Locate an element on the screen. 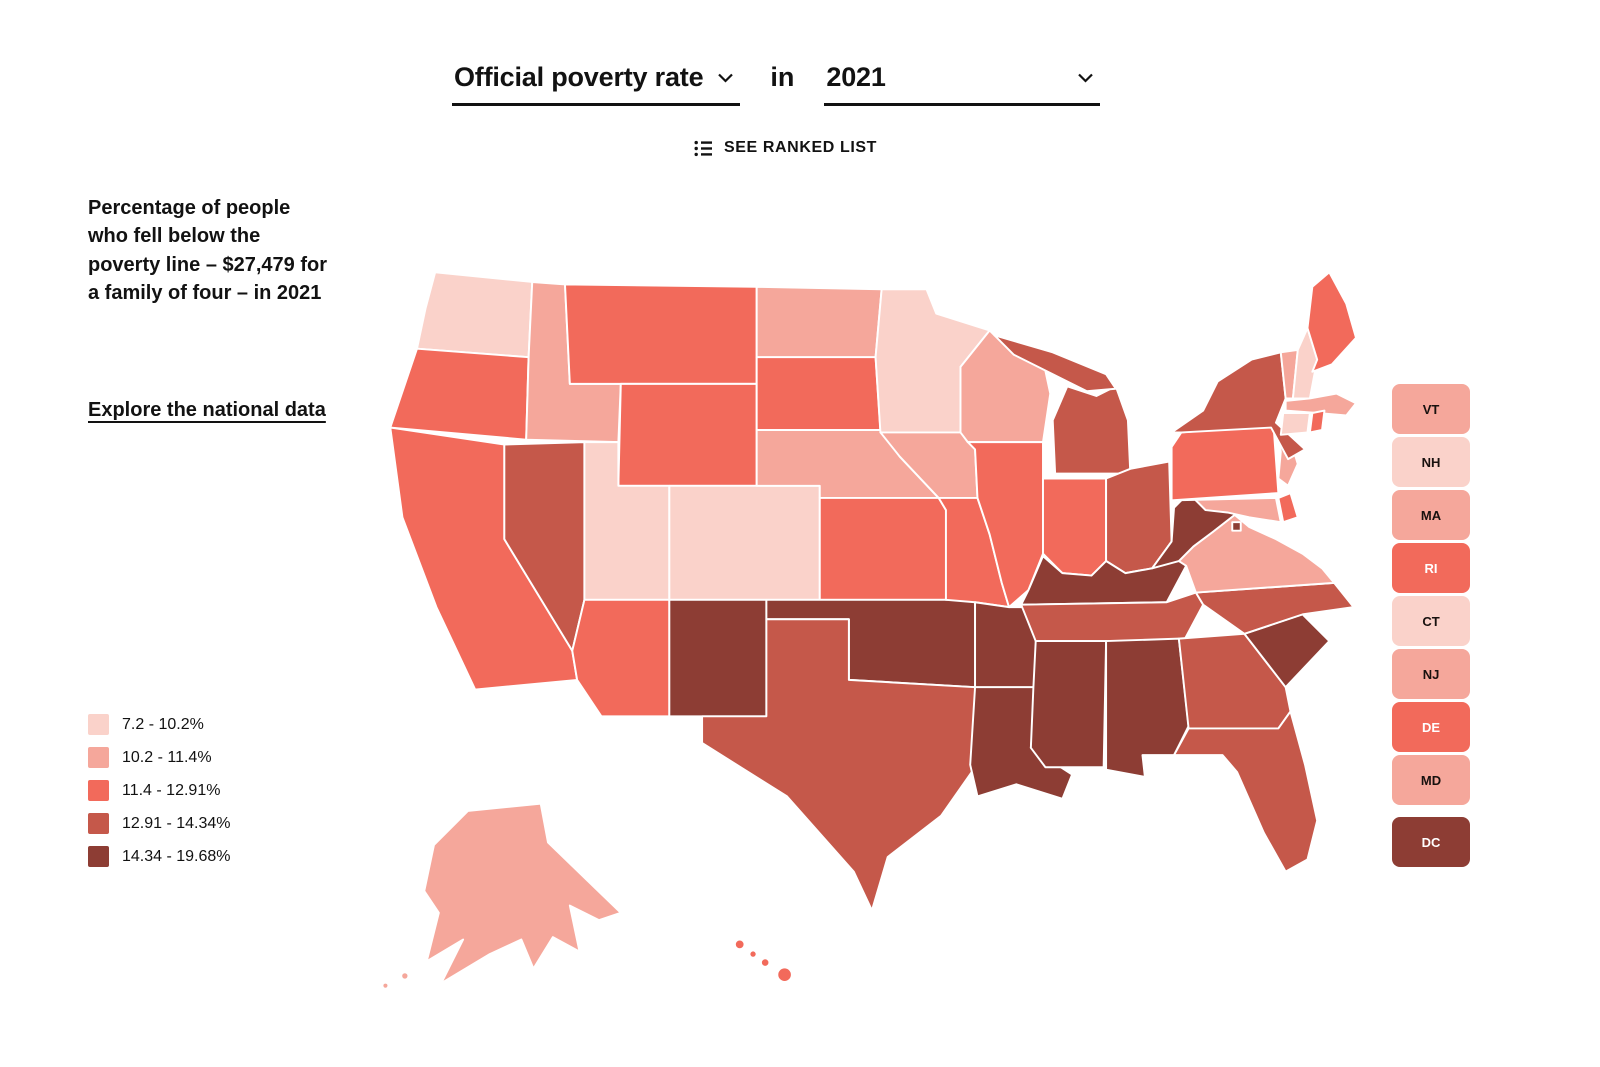  header: Official poverty rate in 2021 is located at coordinates (776, 83).